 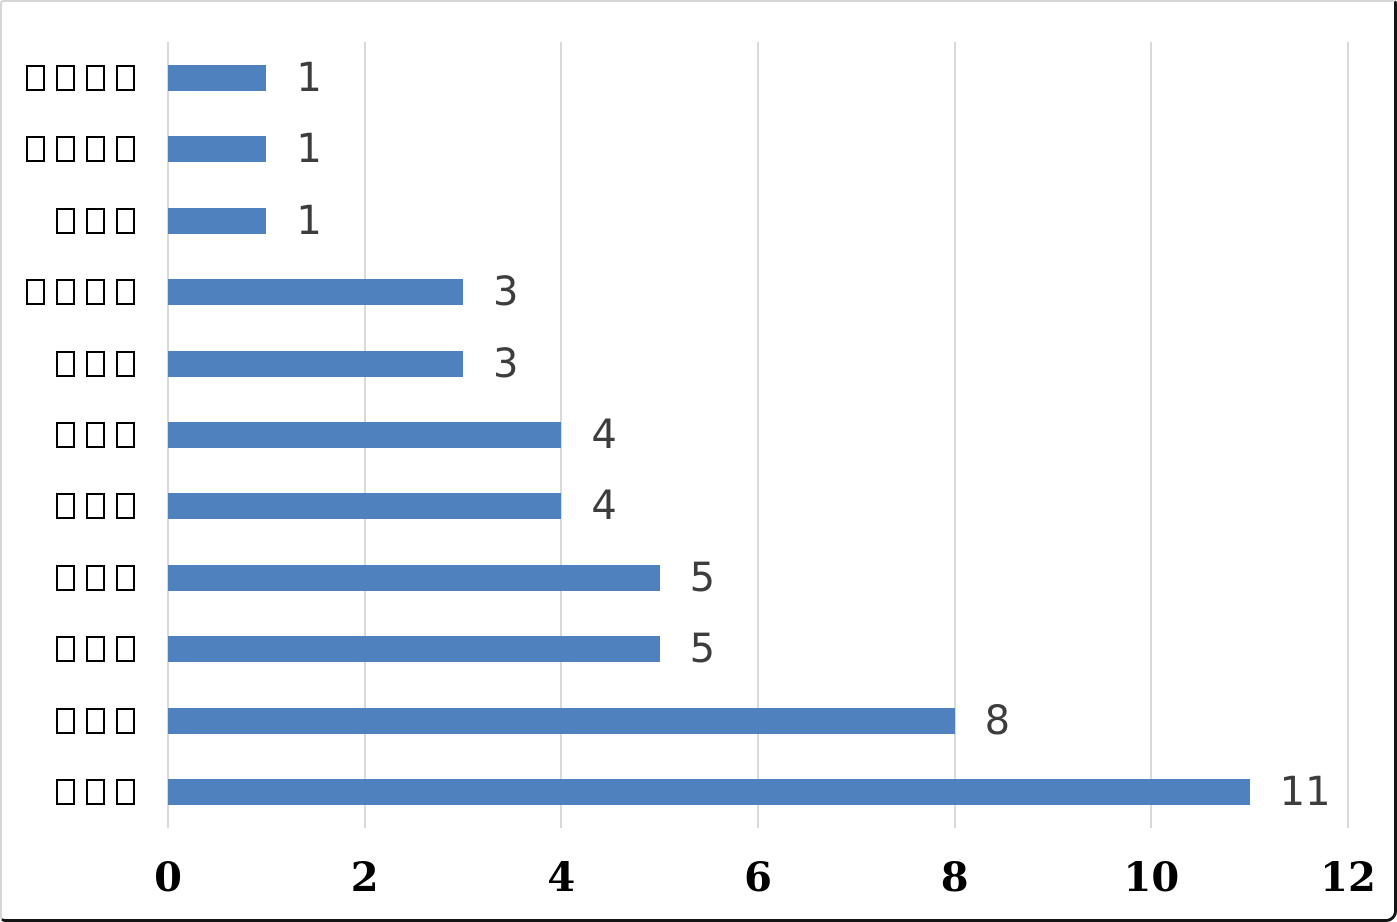 I want to click on category-axis-labels, so click(x=68, y=435).